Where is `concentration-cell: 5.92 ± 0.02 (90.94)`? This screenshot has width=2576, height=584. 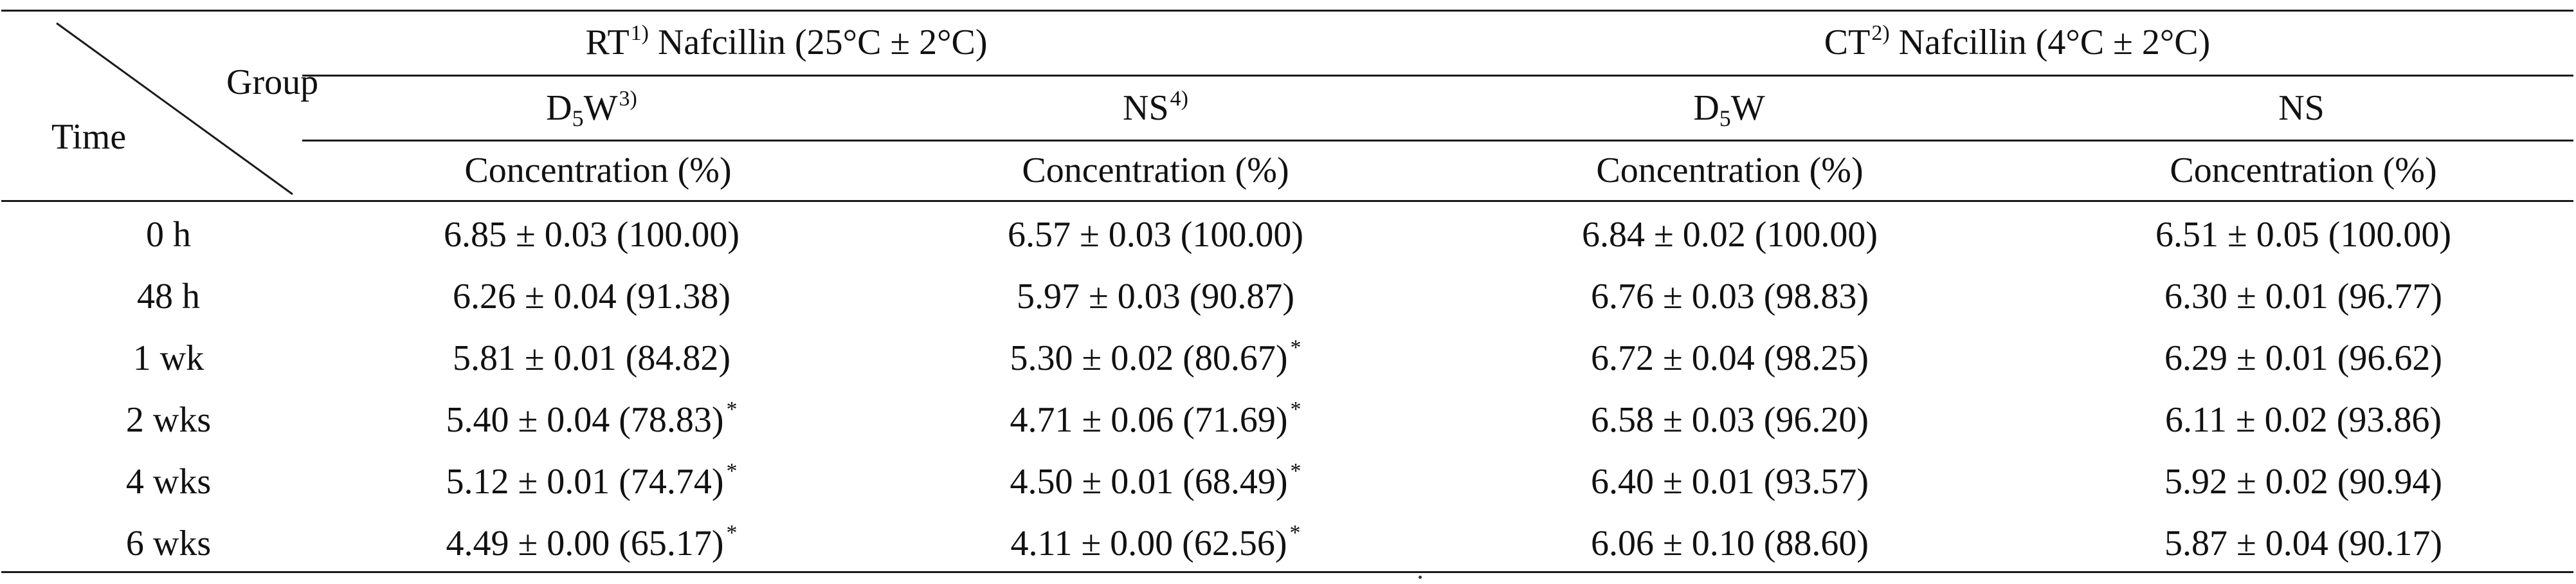 concentration-cell: 5.92 ± 0.02 (90.94) is located at coordinates (2303, 482).